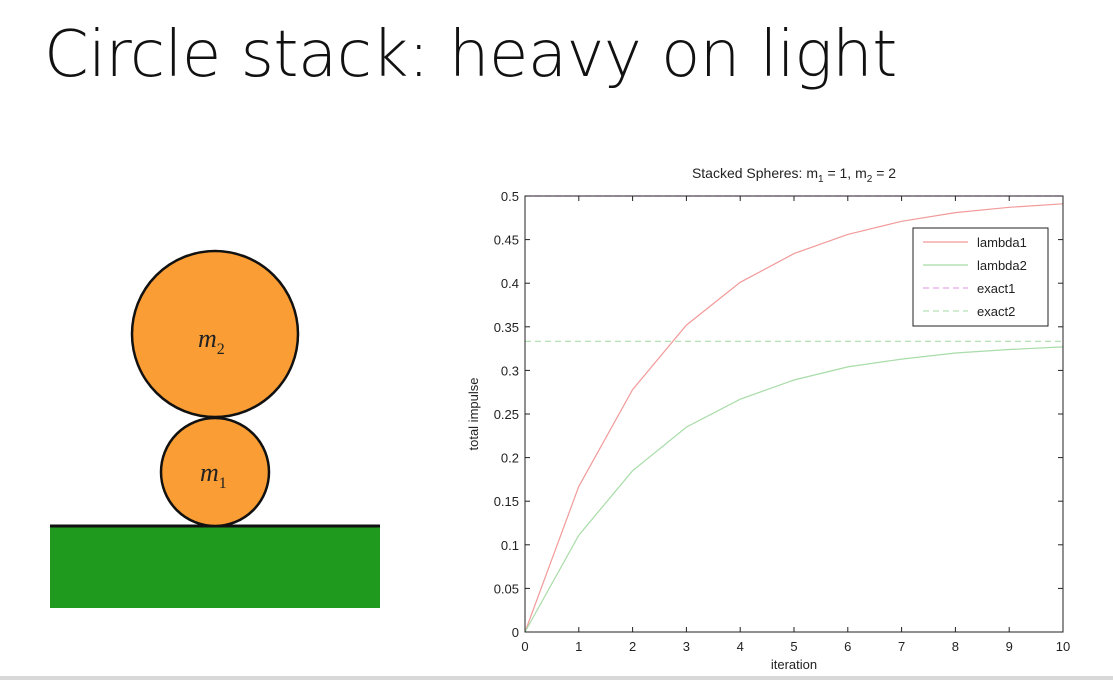 This screenshot has height=680, width=1113. Describe the element at coordinates (845, 173) in the screenshot. I see `chart-title-mid: = 1, m` at that location.